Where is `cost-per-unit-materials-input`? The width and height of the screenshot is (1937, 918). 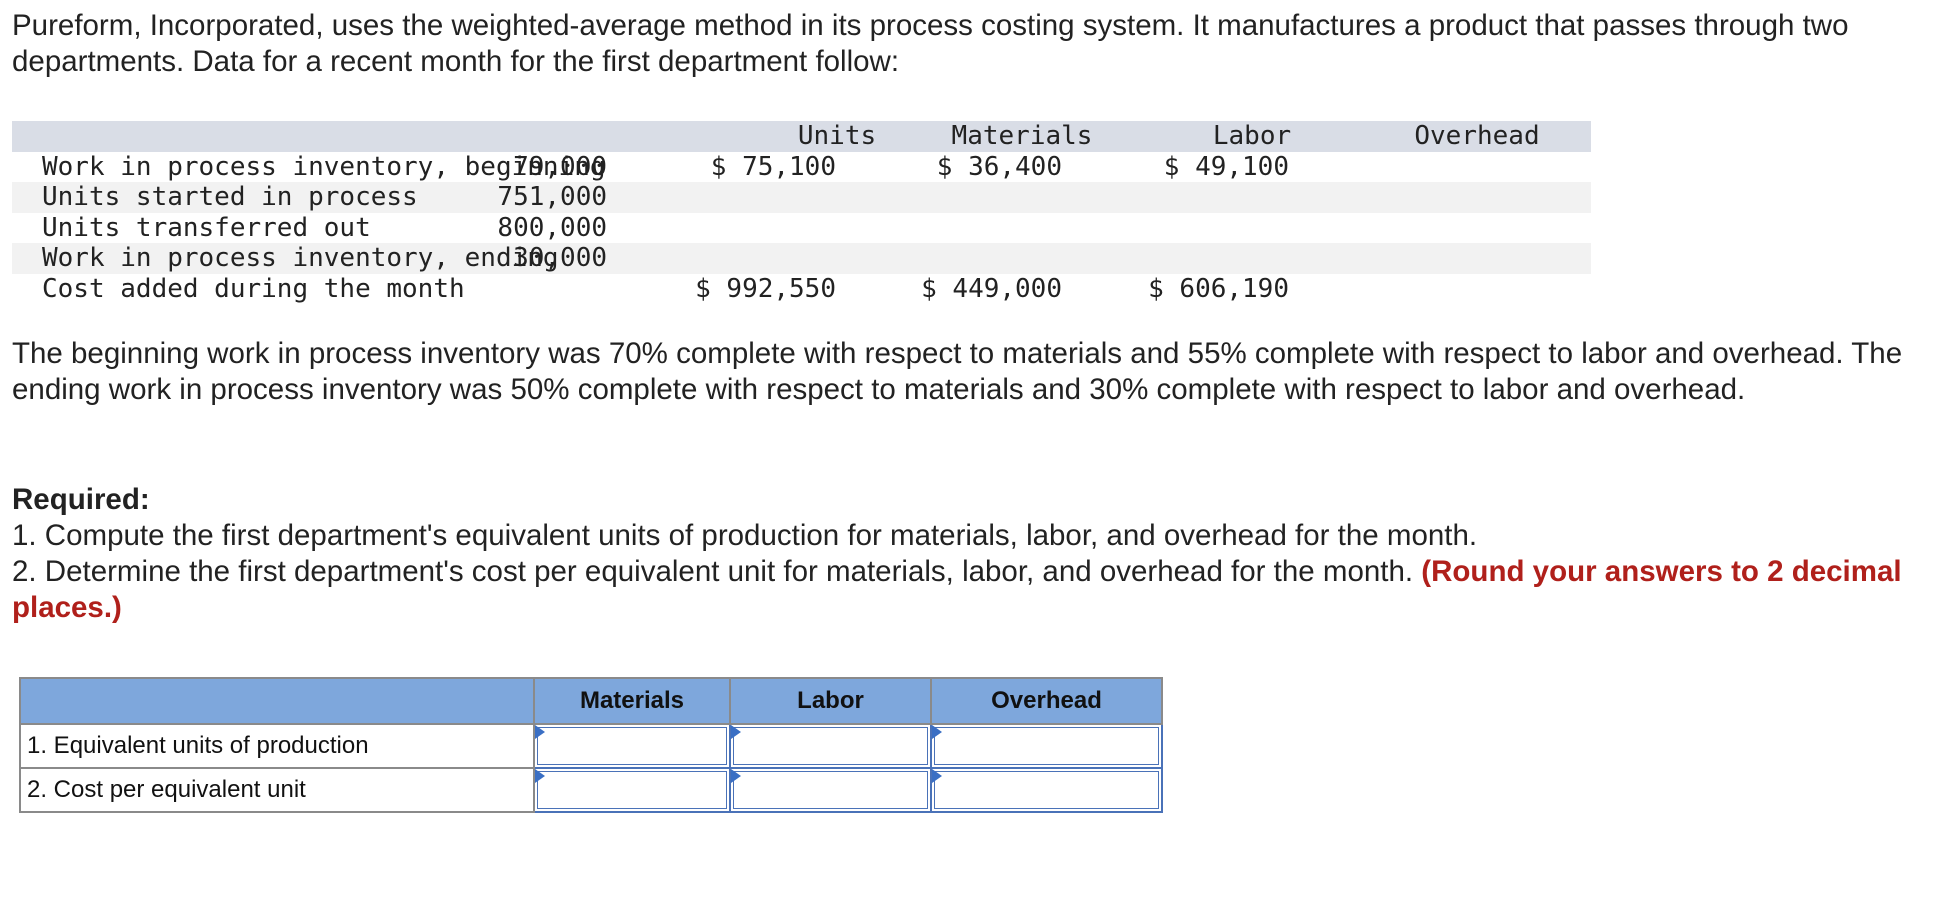 cost-per-unit-materials-input is located at coordinates (632, 790).